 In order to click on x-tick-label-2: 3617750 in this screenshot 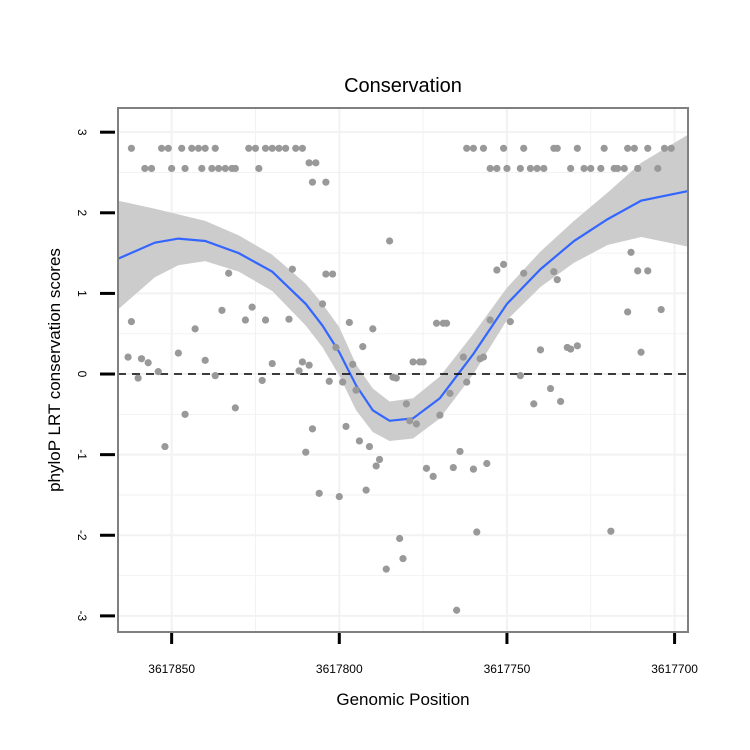, I will do `click(507, 669)`.